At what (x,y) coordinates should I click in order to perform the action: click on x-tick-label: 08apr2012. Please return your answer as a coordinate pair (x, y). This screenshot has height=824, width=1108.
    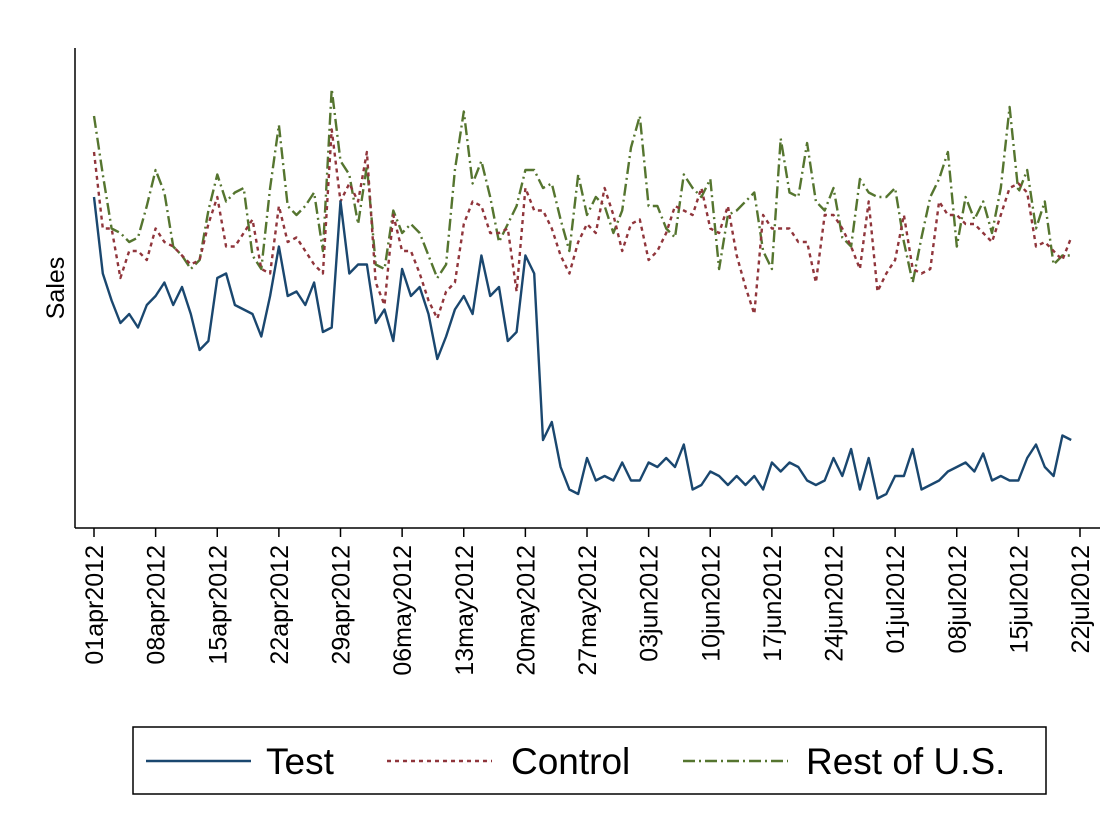
    Looking at the image, I should click on (157, 605).